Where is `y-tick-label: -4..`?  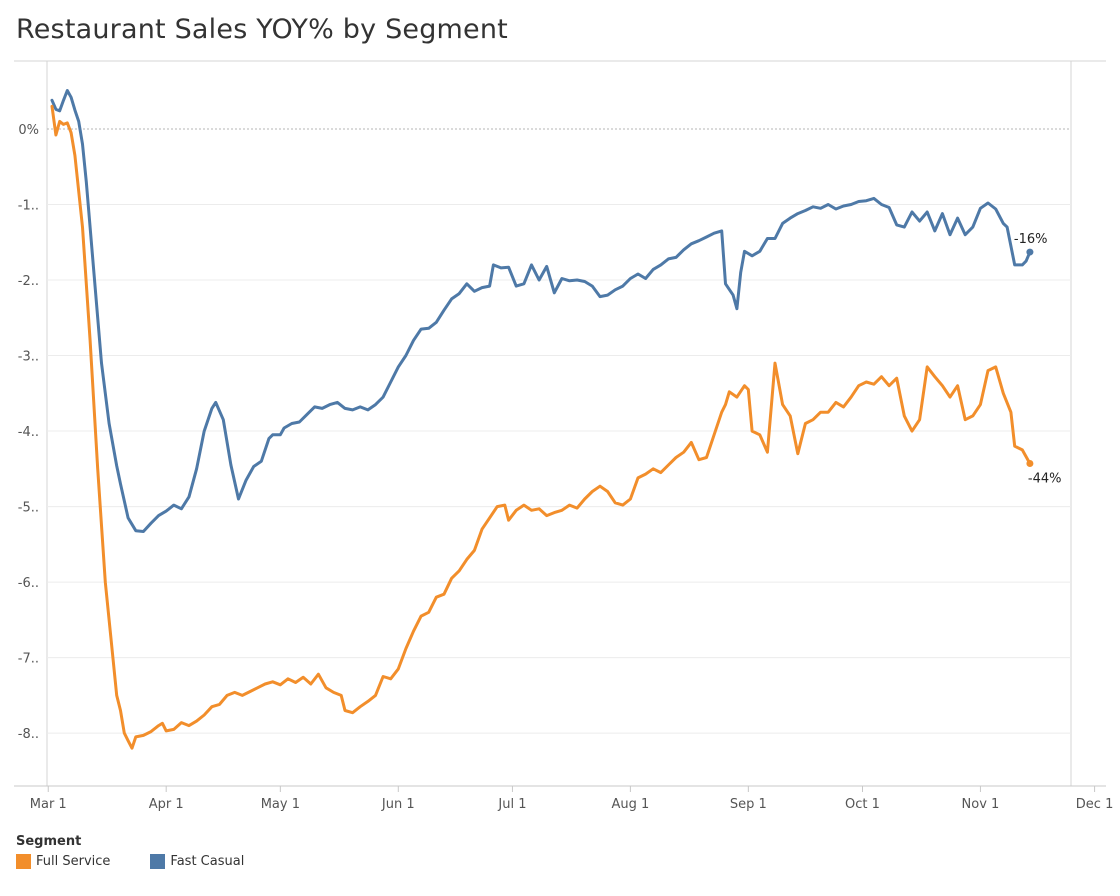 y-tick-label: -4.. is located at coordinates (28, 432).